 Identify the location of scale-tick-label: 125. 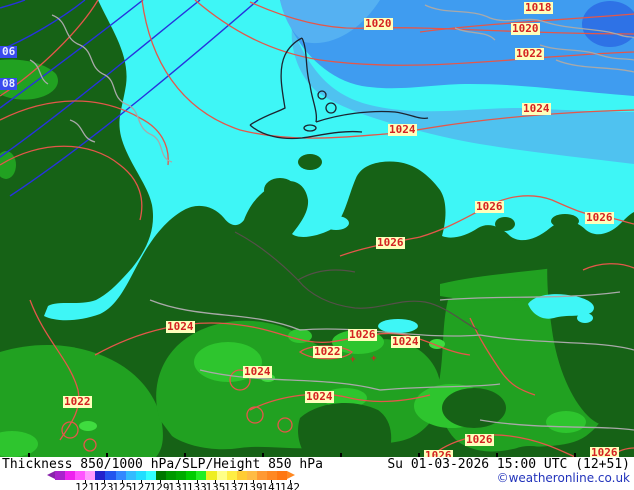
(122, 485).